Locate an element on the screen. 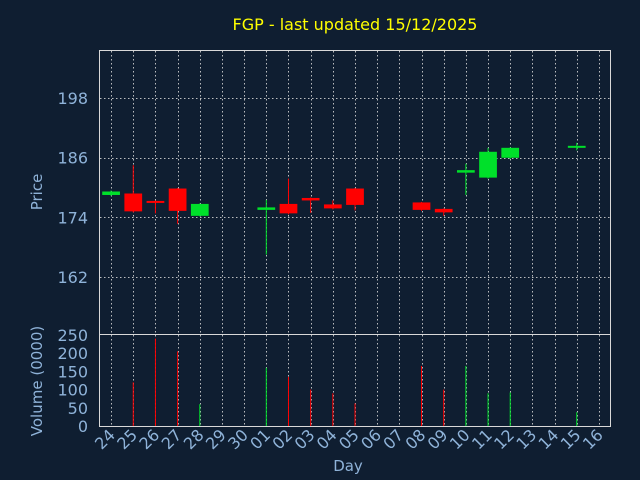  price-axis-label: Price is located at coordinates (37, 192).